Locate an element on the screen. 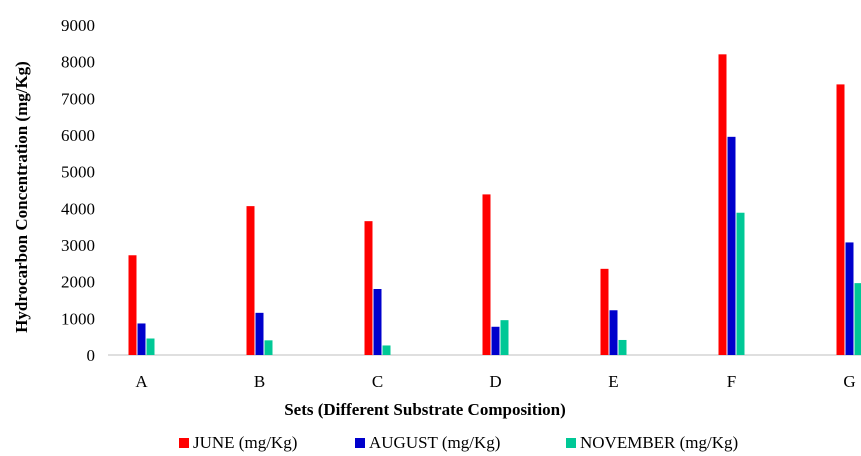 The image size is (861, 456). y-tick-label: 3000 is located at coordinates (78, 245).